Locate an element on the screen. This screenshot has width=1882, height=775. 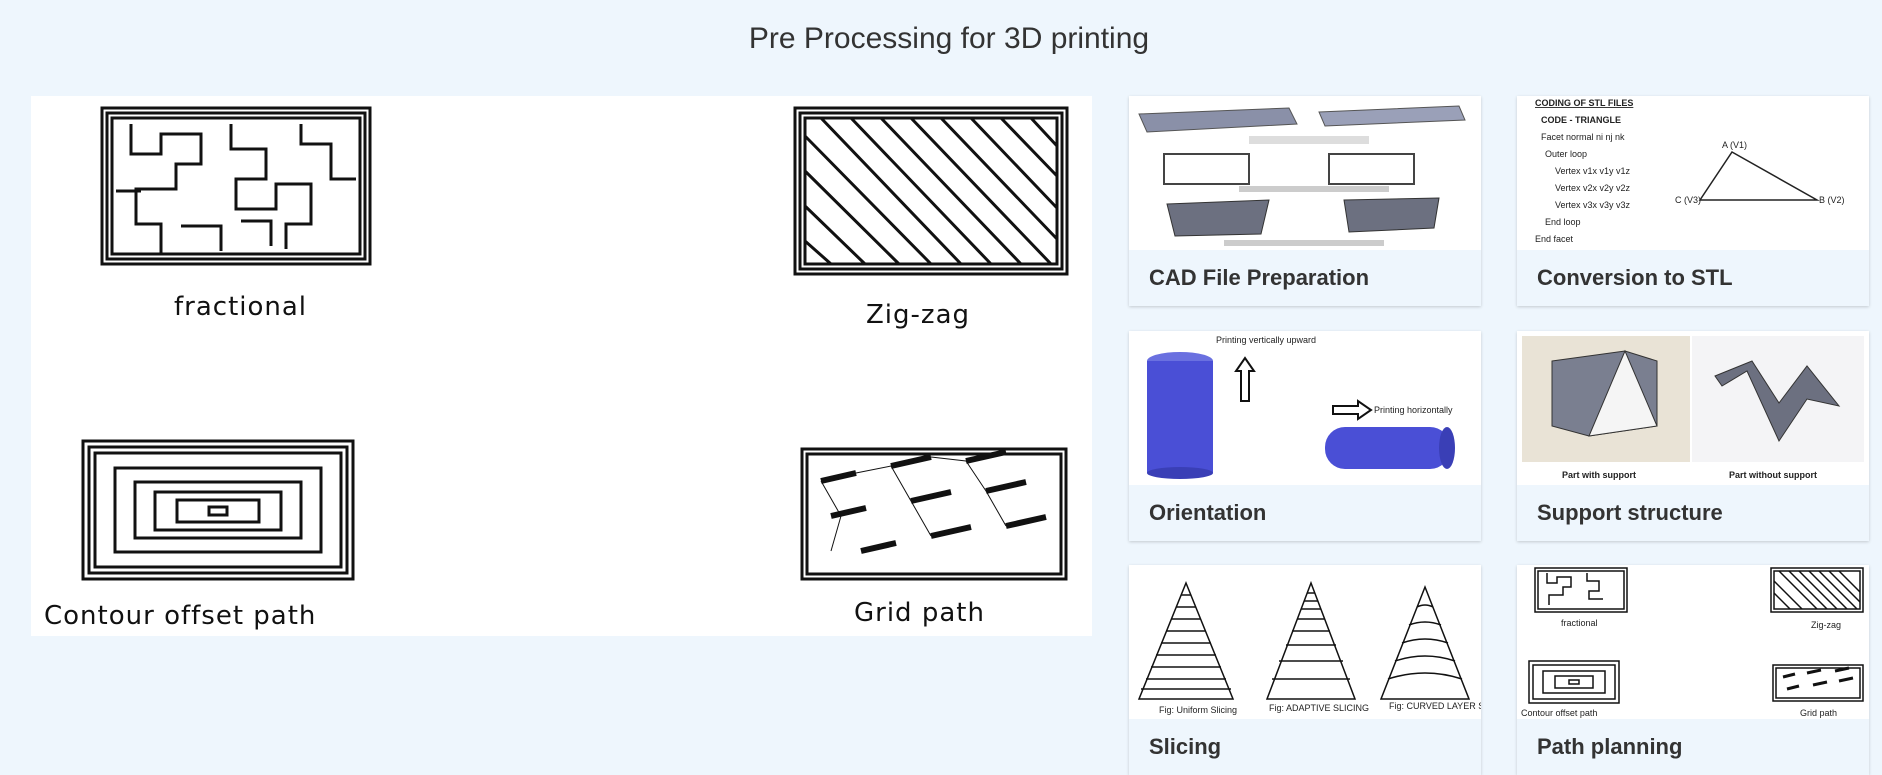
card-label: Orientation is located at coordinates (1305, 513).